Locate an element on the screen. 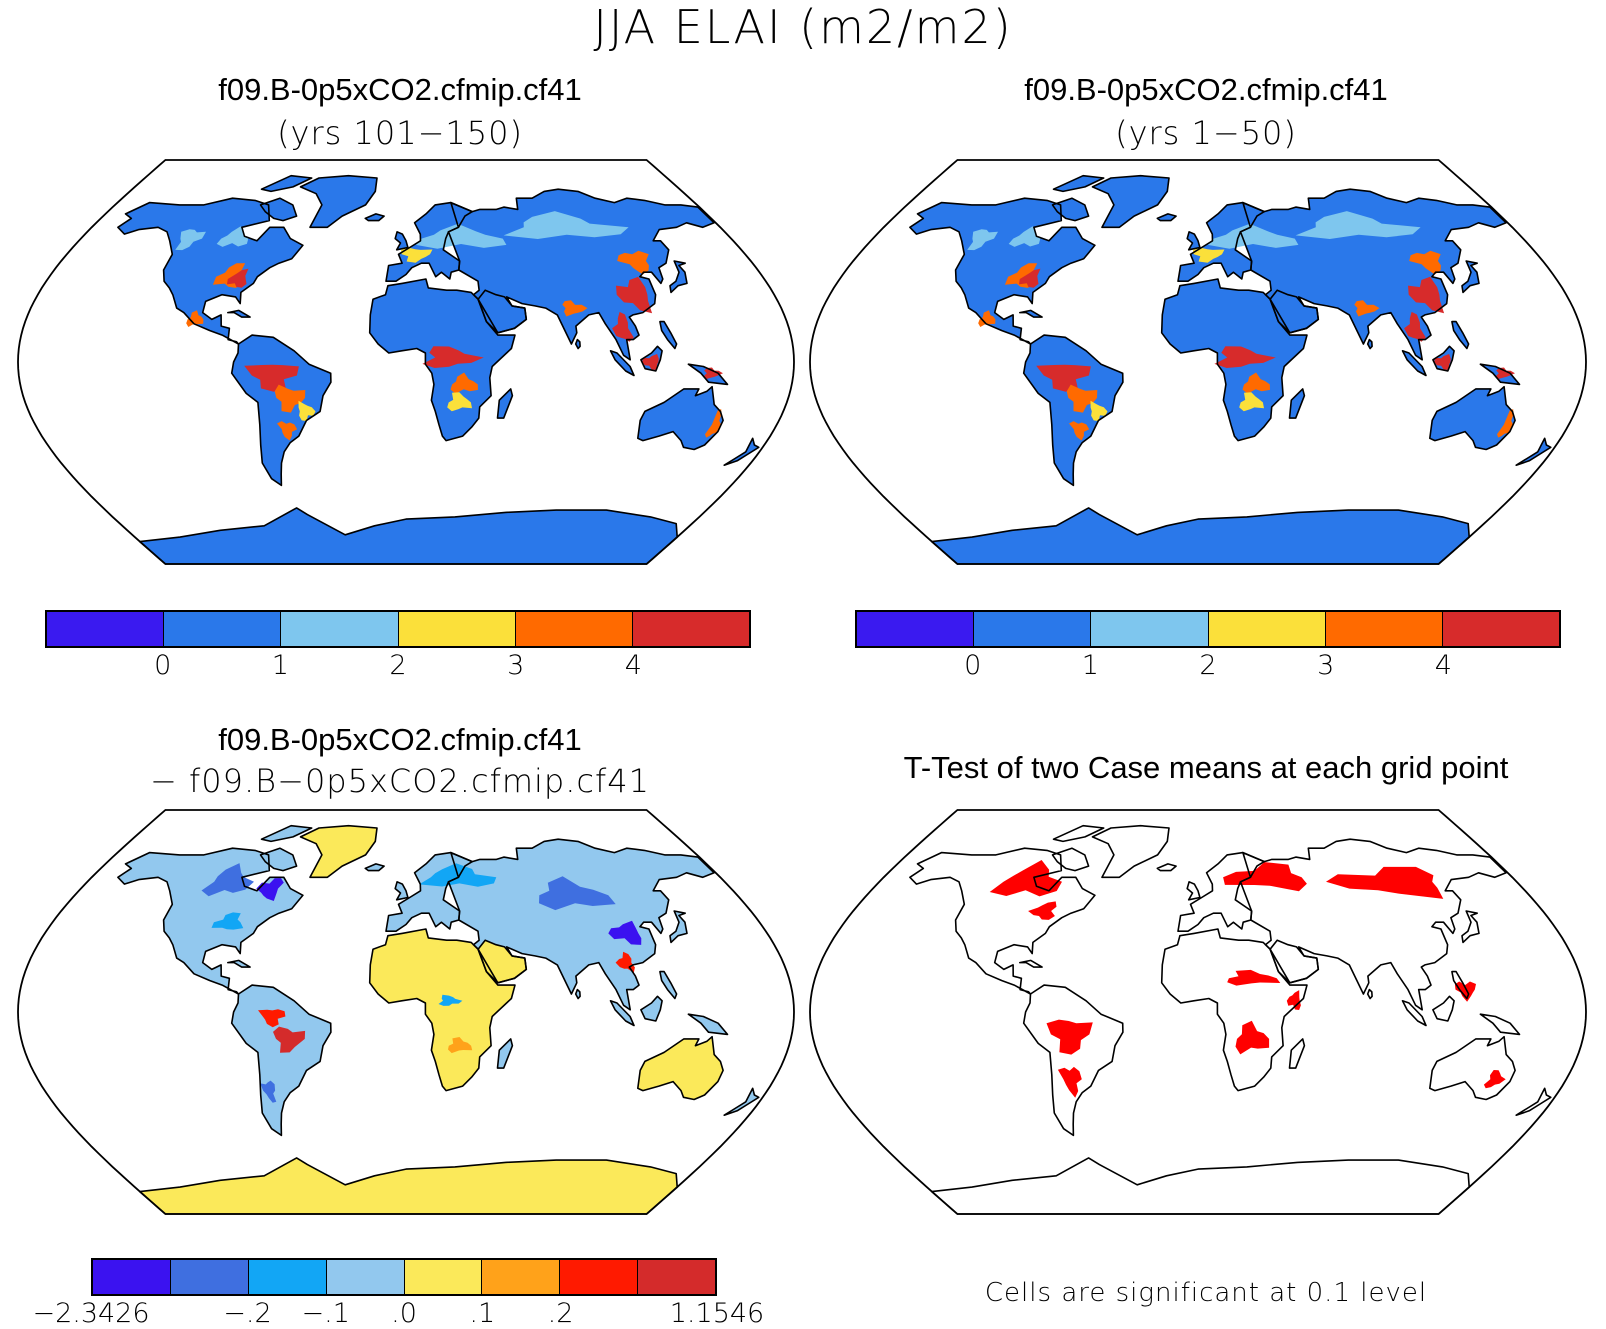 The height and width of the screenshot is (1329, 1606). coastline-borneo is located at coordinates (651, 358).